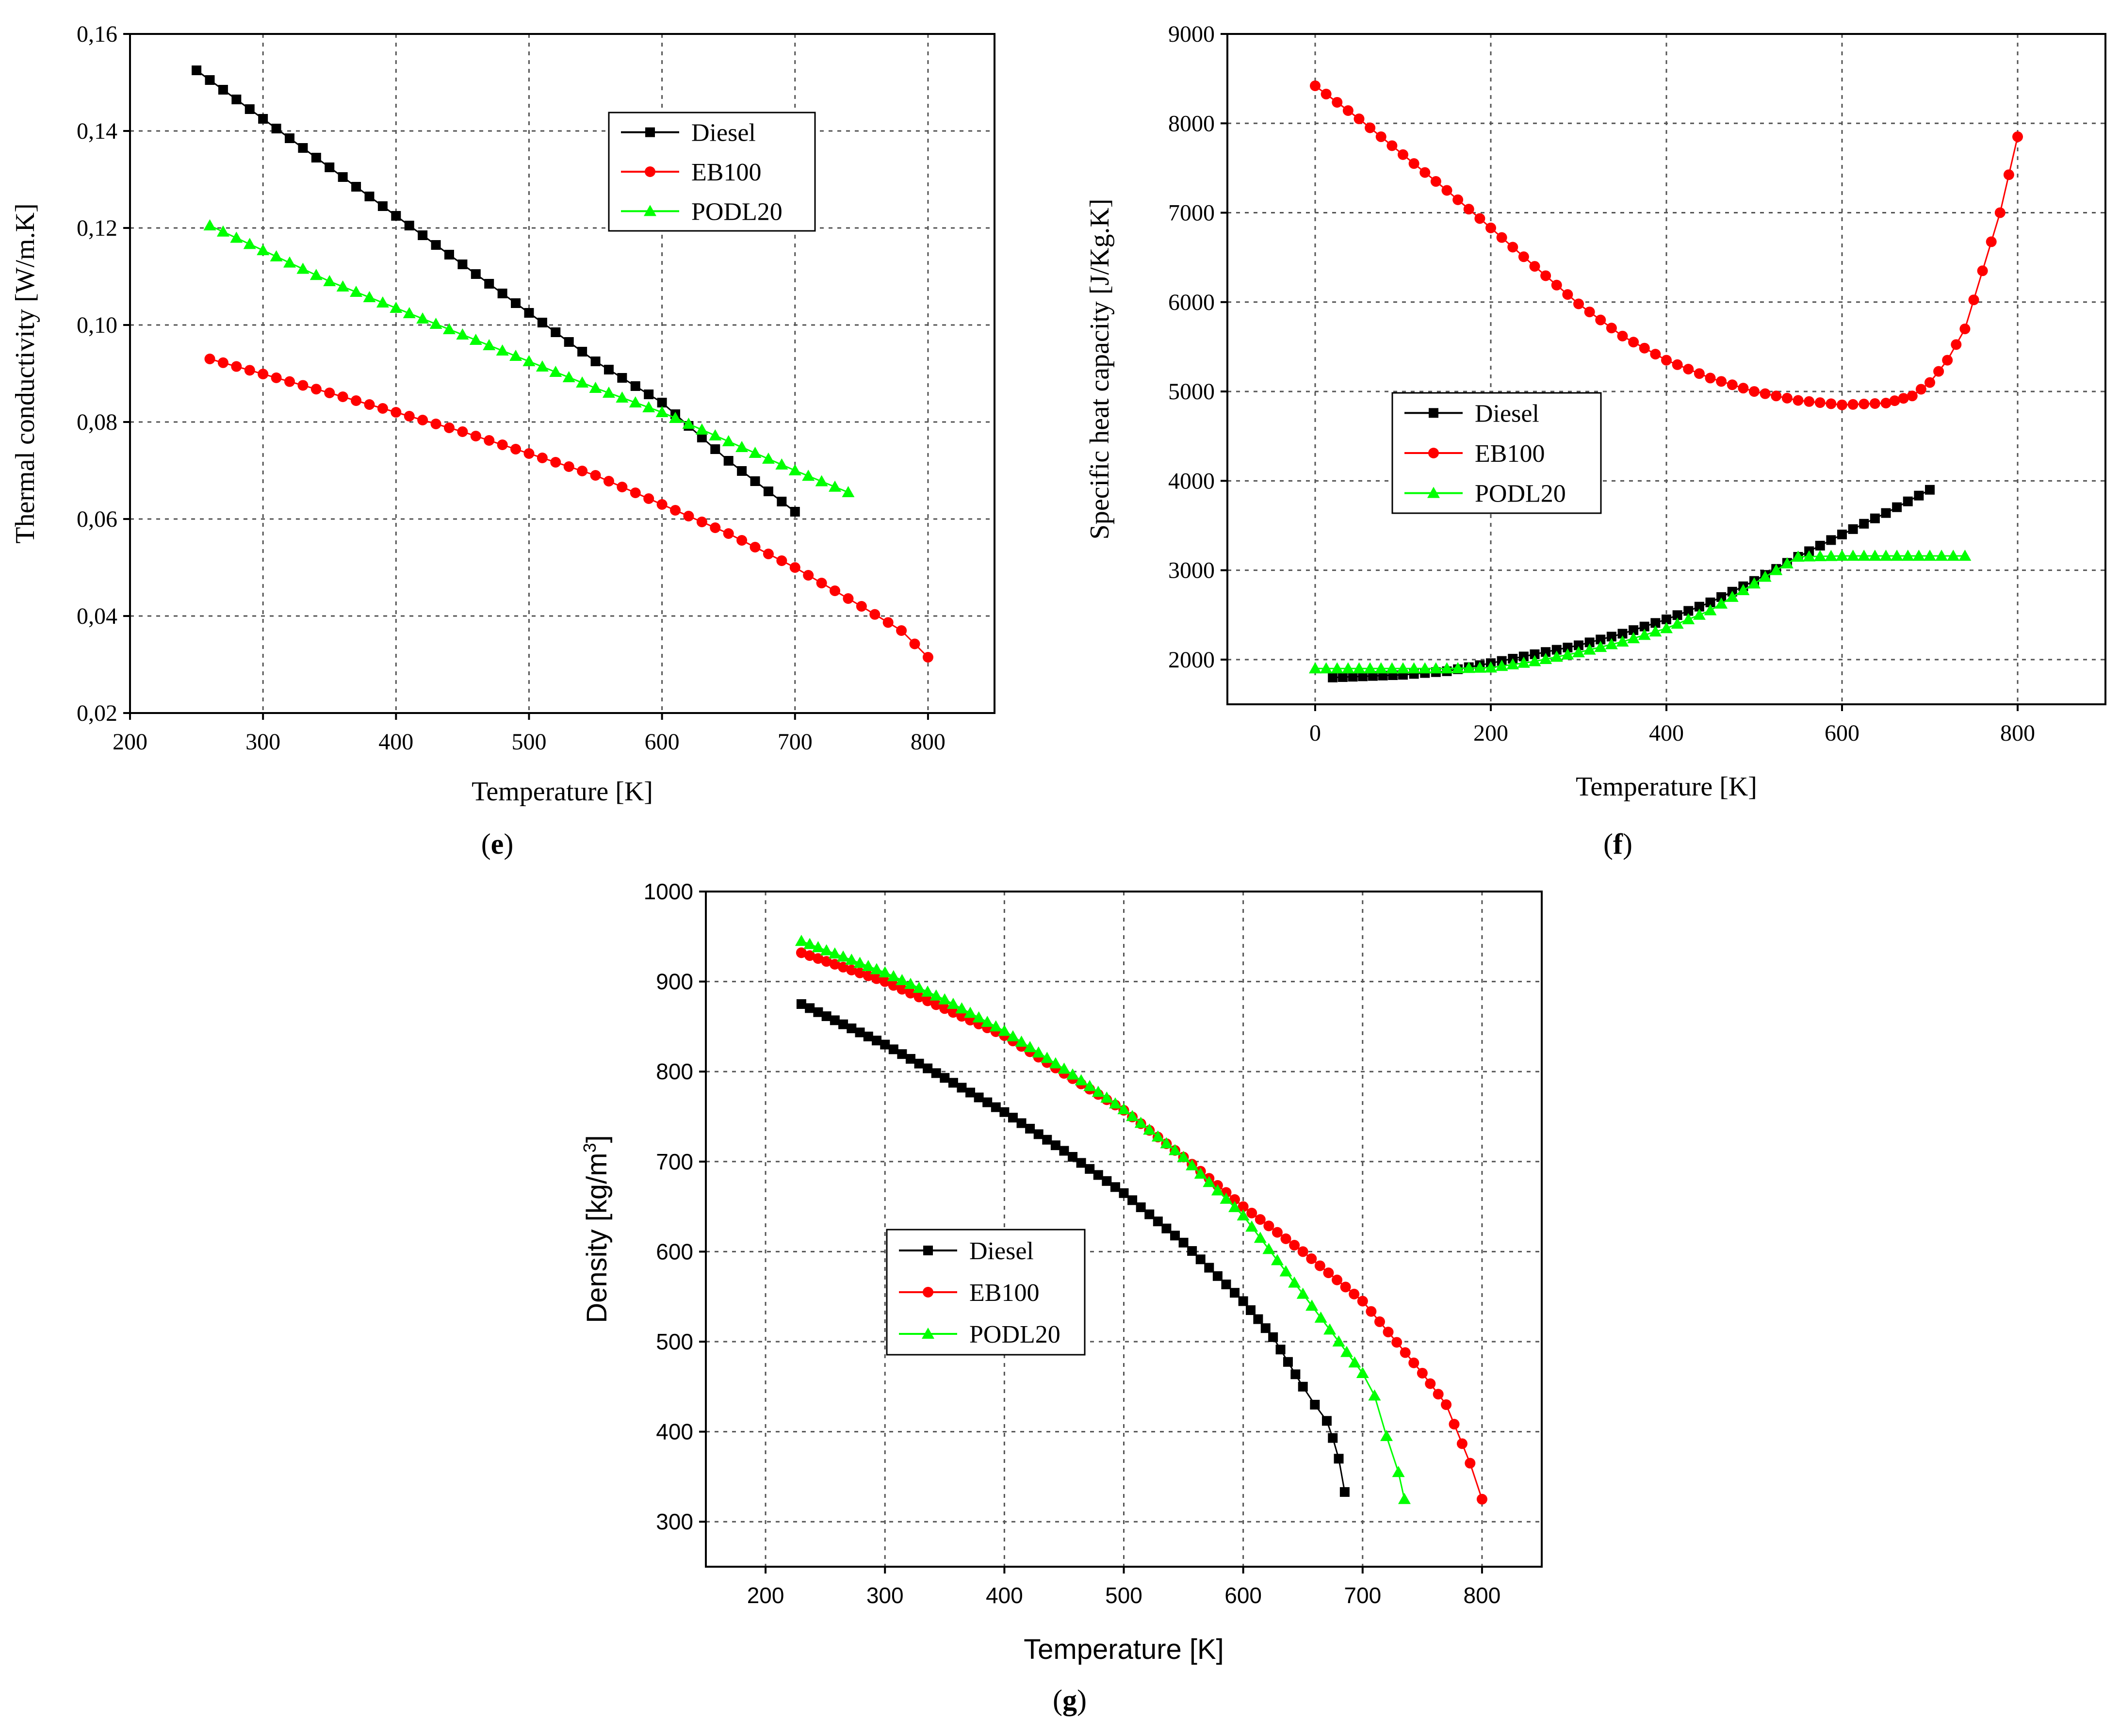  What do you see at coordinates (1103, 1220) in the screenshot?
I see `series-line` at bounding box center [1103, 1220].